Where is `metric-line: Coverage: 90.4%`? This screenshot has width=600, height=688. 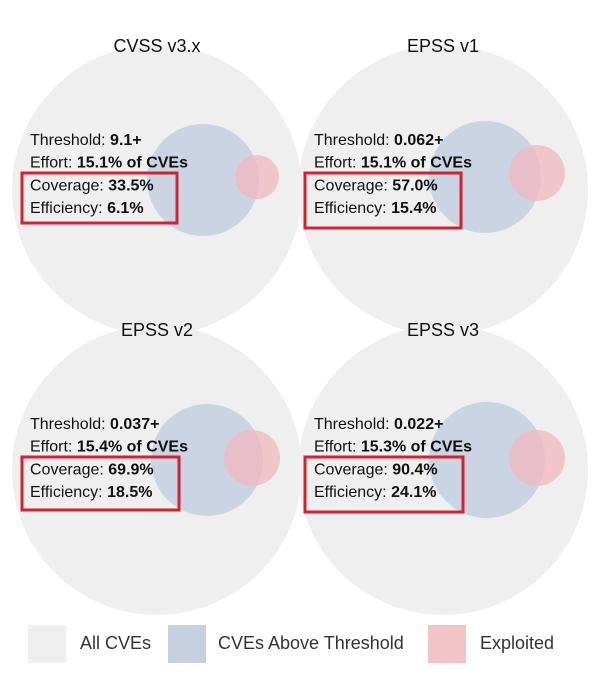 metric-line: Coverage: 90.4% is located at coordinates (376, 470).